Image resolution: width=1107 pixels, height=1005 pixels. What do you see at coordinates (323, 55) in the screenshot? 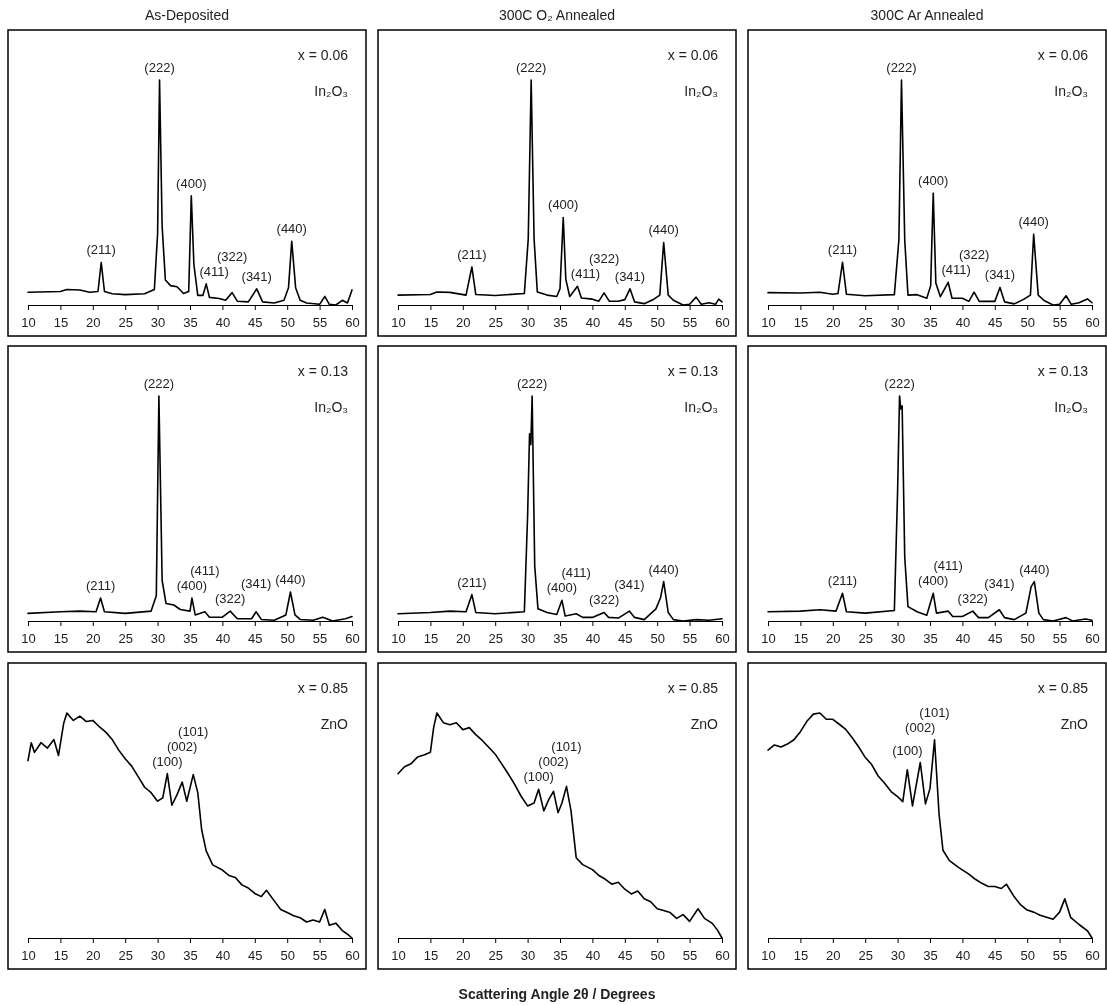
I see `text: x = 0.06` at bounding box center [323, 55].